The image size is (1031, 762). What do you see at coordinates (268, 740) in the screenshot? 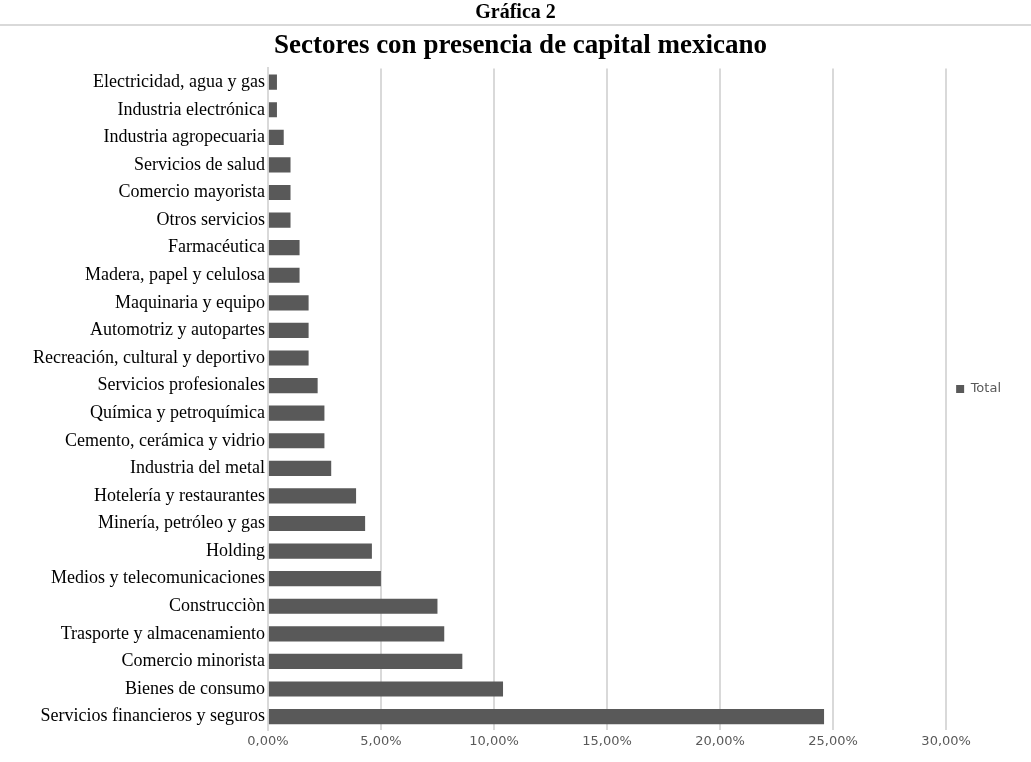
I see `x-tick-label: 0,00%` at bounding box center [268, 740].